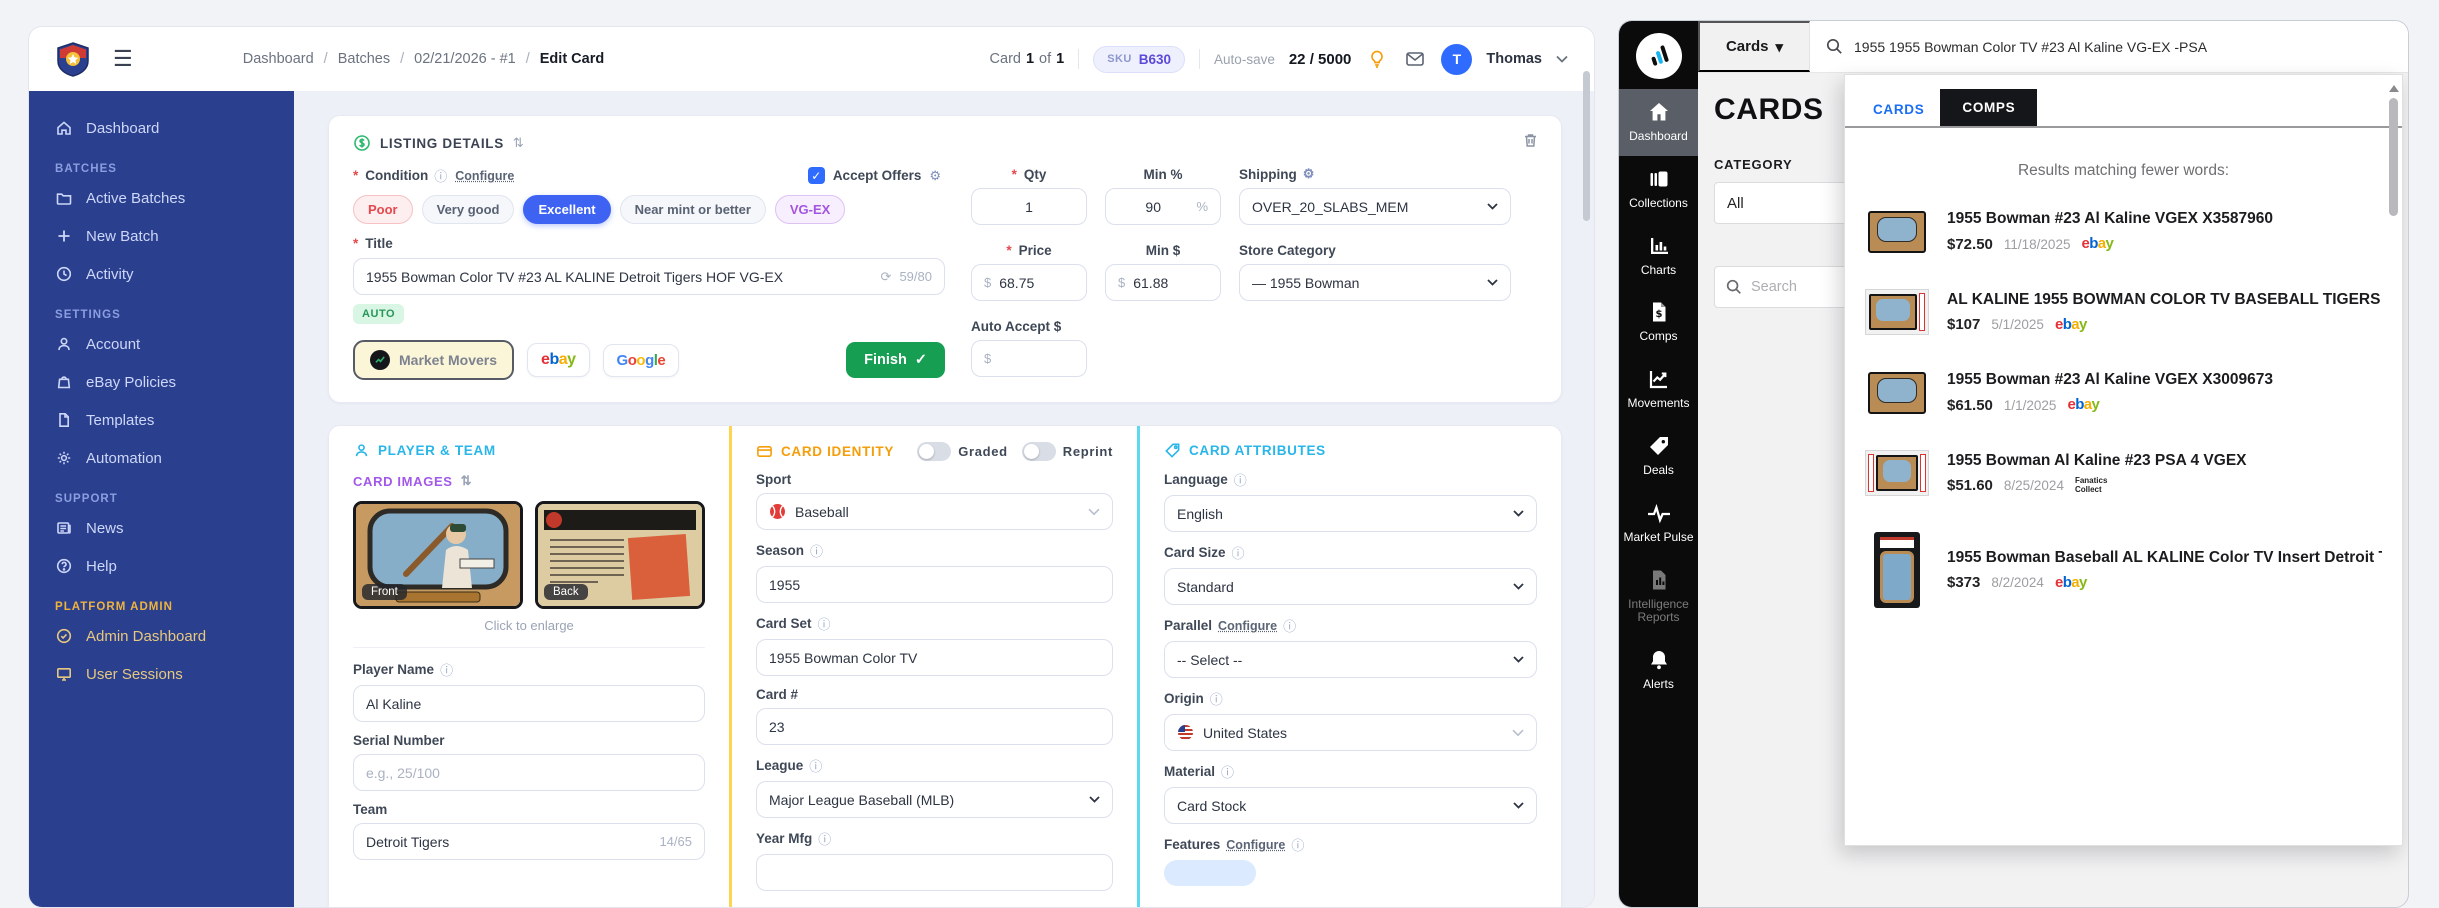 This screenshot has height=908, width=2439. I want to click on features-configure-link: Configure, so click(1256, 844).